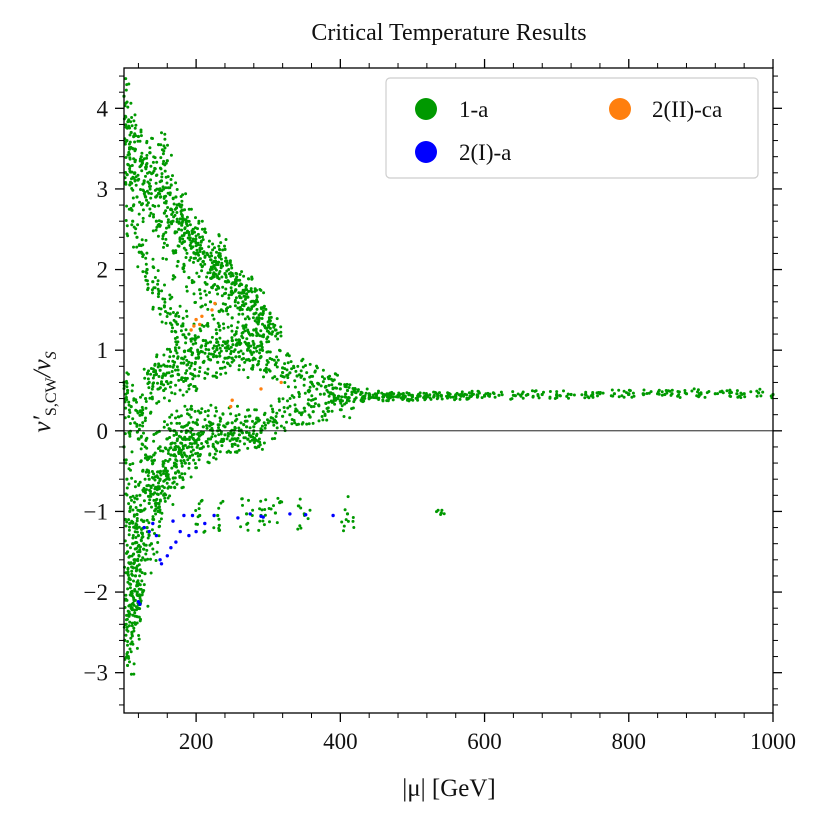 The height and width of the screenshot is (825, 825). Describe the element at coordinates (167, 556) in the screenshot. I see `point-2(I)-a-8` at that location.